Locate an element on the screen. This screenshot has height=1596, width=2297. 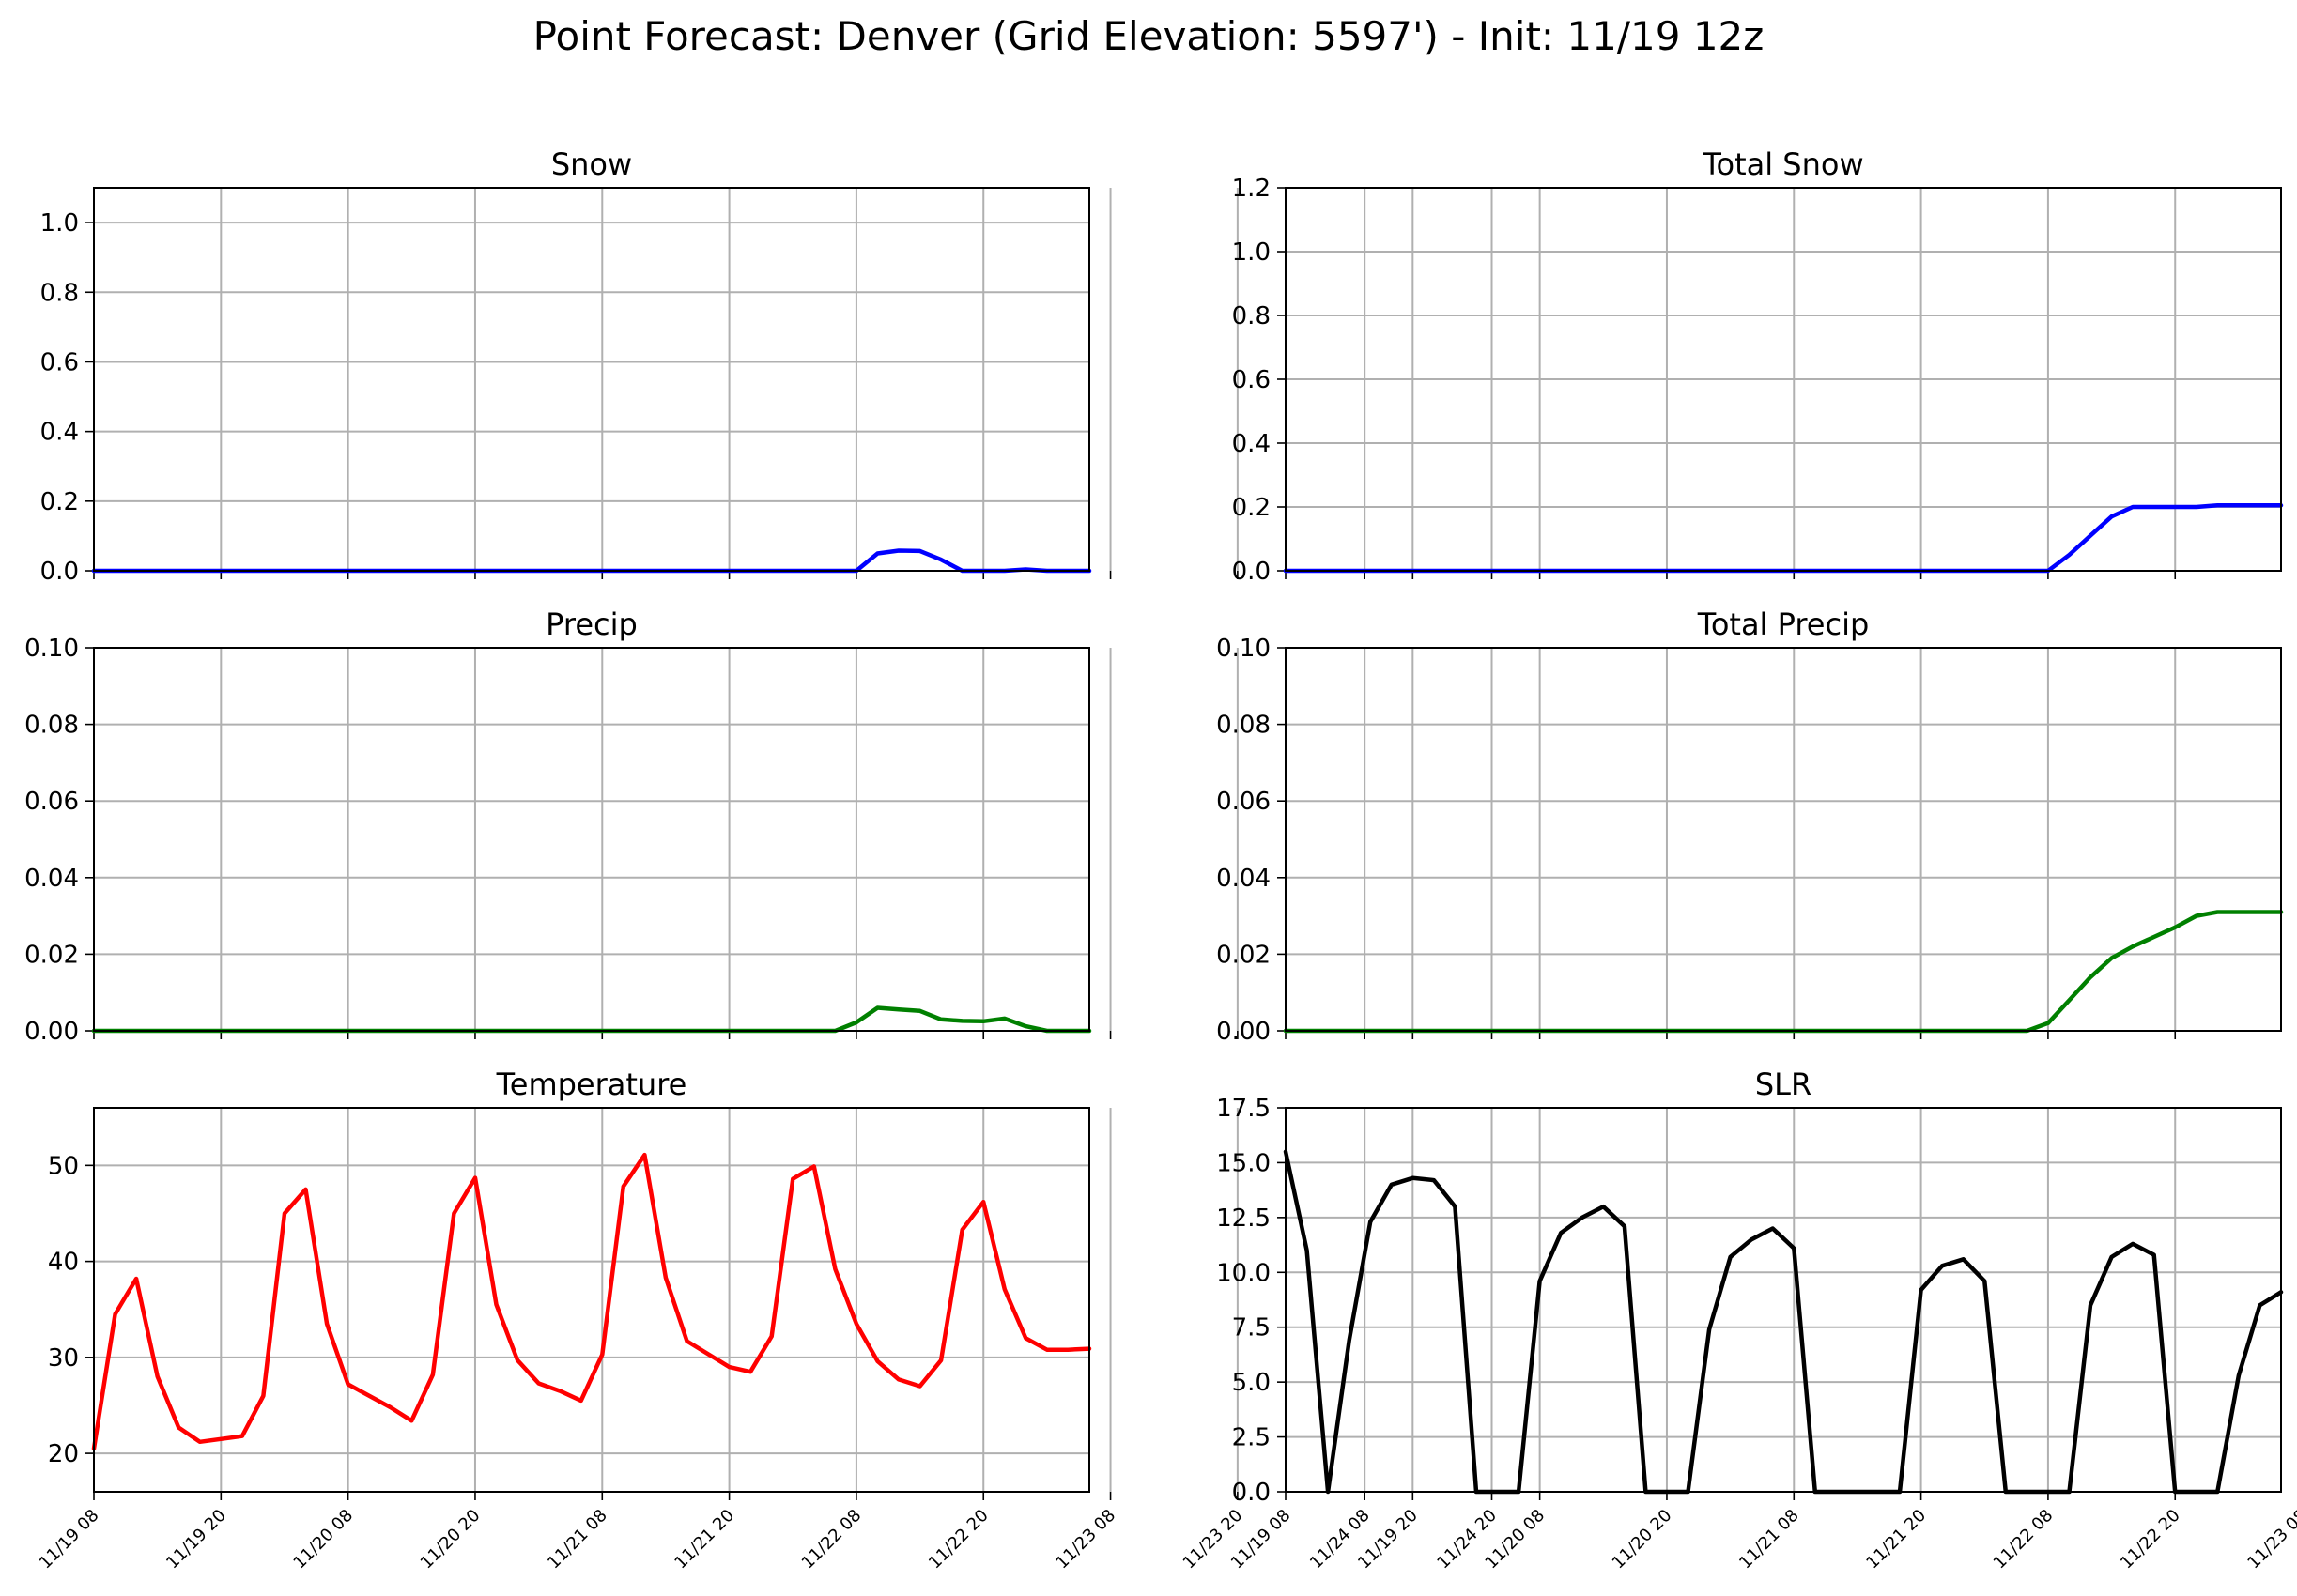
y-tick-label: 15.0 is located at coordinates (1243, 1163).